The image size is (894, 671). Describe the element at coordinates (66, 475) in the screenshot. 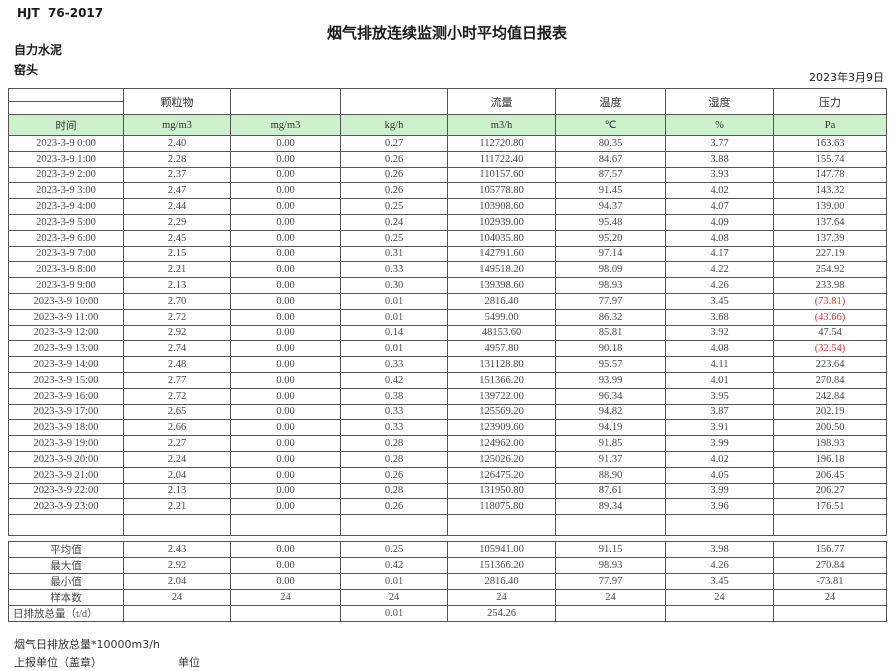

I see `time-cell: 2023-3-9 21:00` at that location.